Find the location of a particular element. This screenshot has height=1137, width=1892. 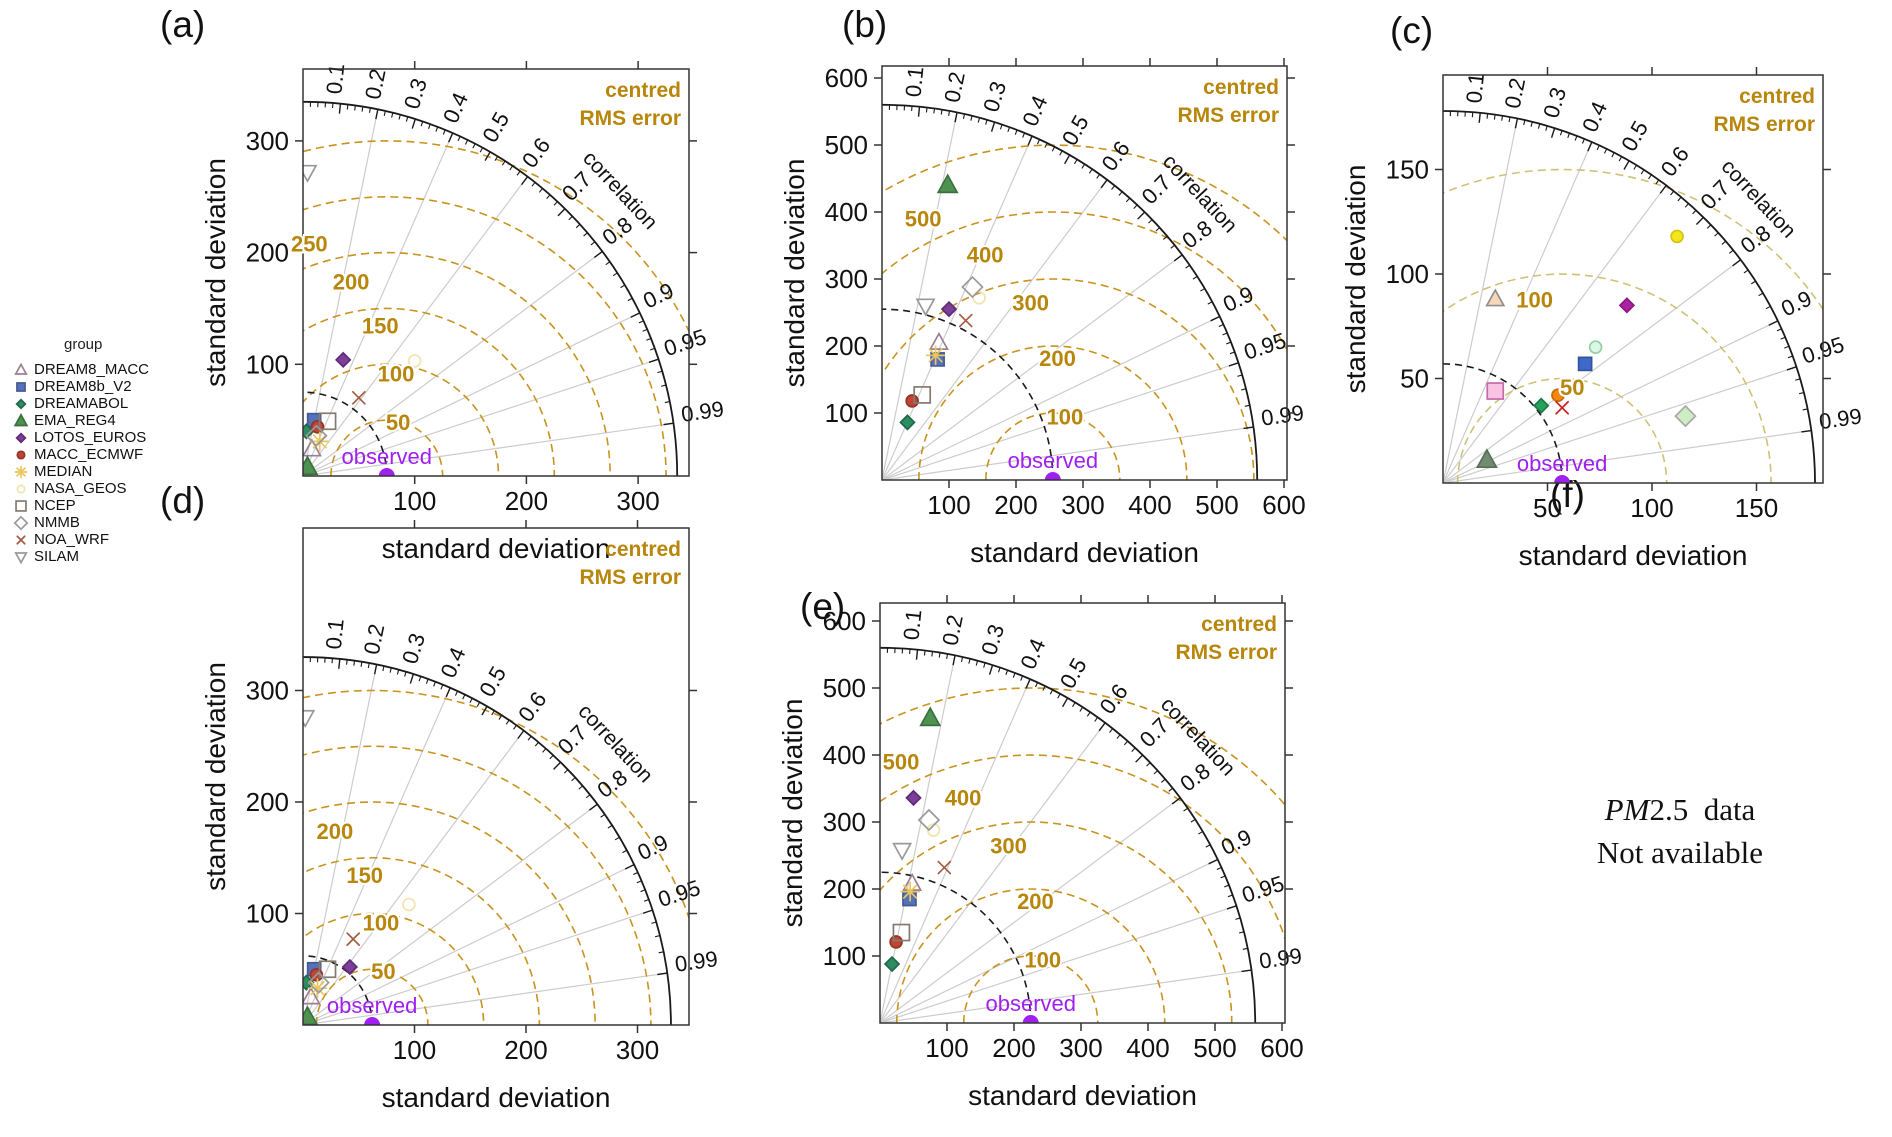

y-tick-label: 600 is located at coordinates (846, 78).